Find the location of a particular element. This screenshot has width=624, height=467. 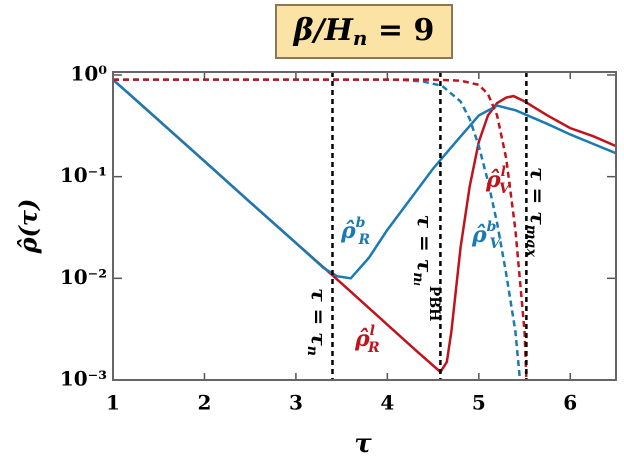

curve-label: ρ̂l R is located at coordinates (367, 339).